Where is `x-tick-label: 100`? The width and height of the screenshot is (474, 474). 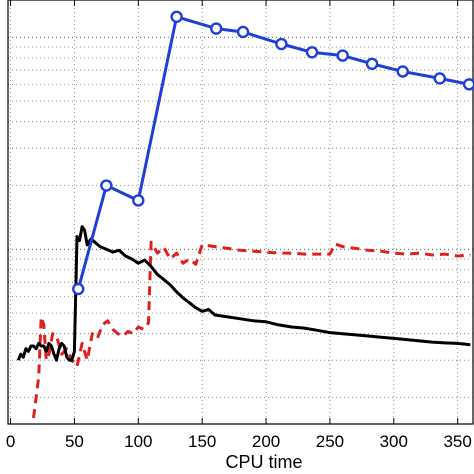
x-tick-label: 100 is located at coordinates (138, 441).